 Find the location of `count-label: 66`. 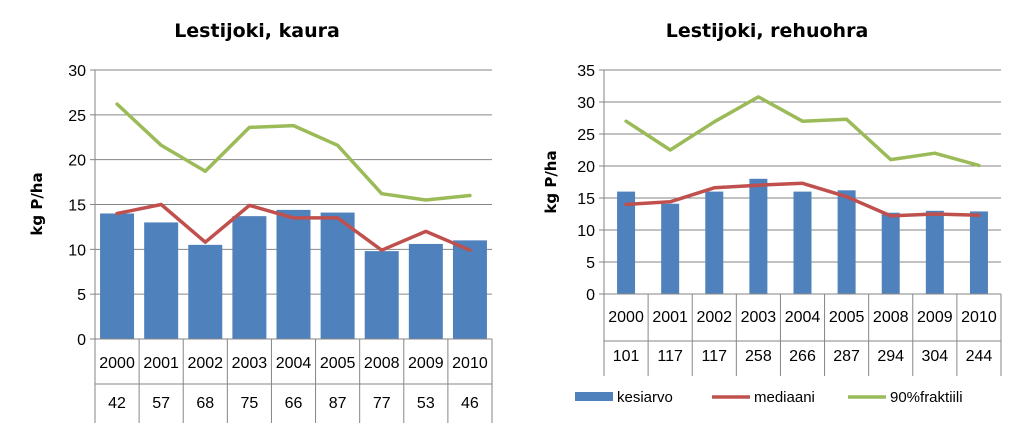

count-label: 66 is located at coordinates (294, 403).